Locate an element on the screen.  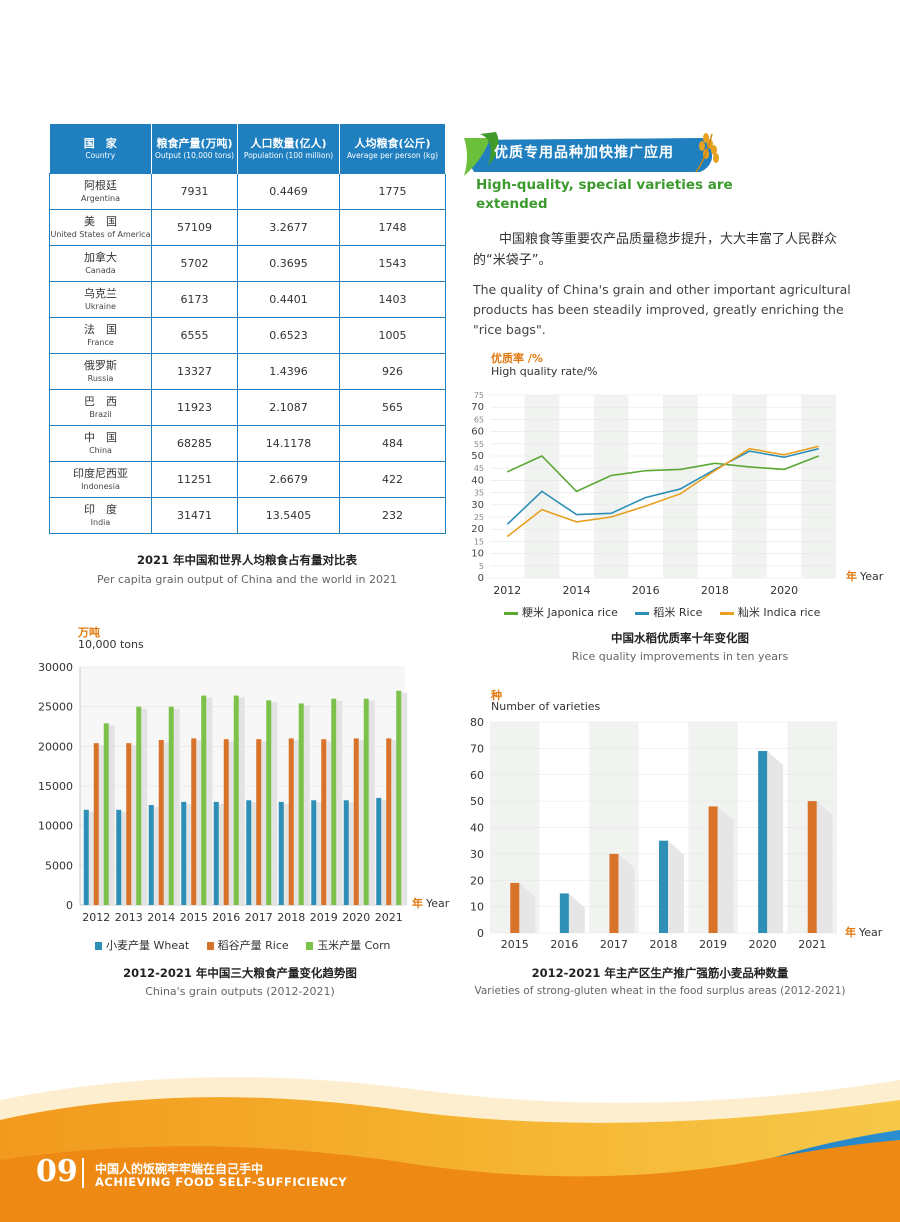
cell-country: 法 国 France is located at coordinates (100, 335).